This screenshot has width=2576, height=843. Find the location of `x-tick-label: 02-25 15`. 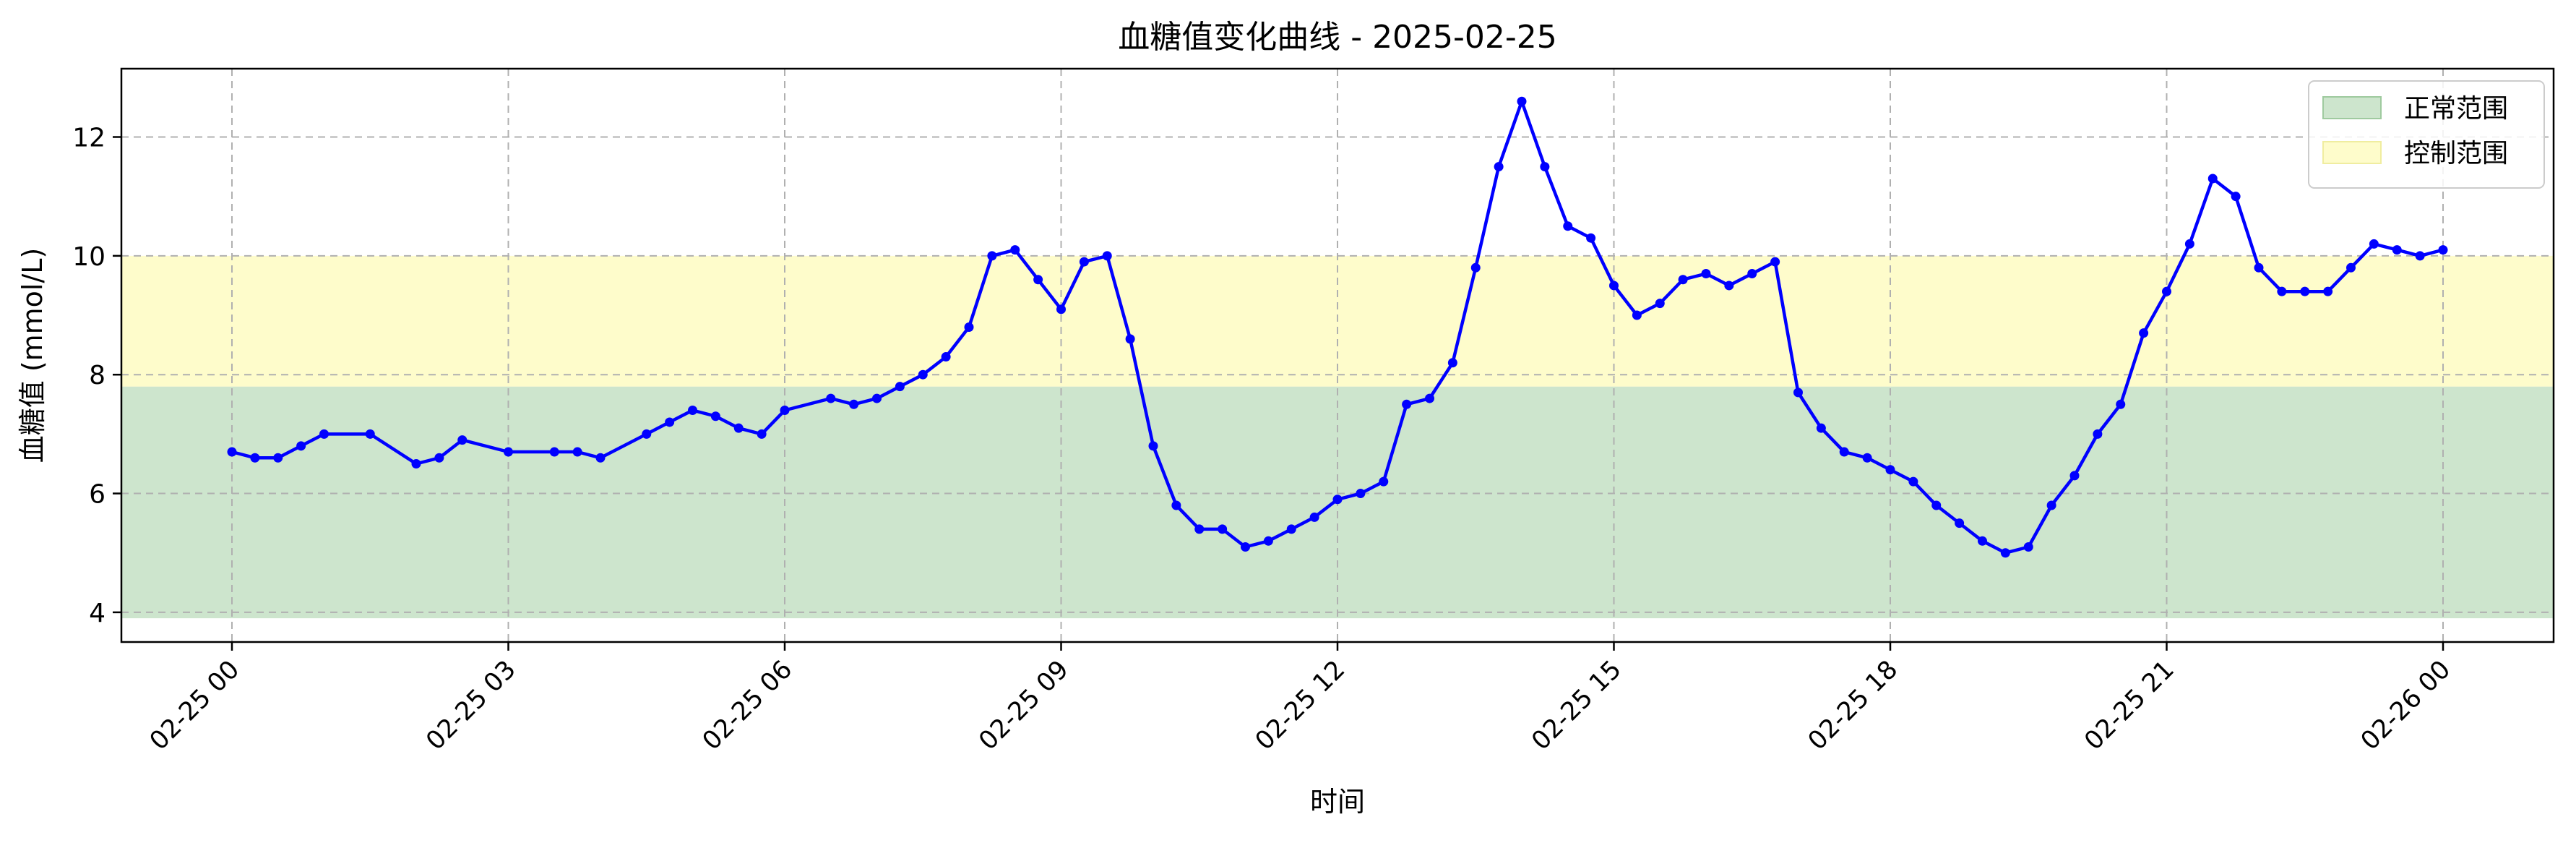

x-tick-label: 02-25 15 is located at coordinates (1576, 705).